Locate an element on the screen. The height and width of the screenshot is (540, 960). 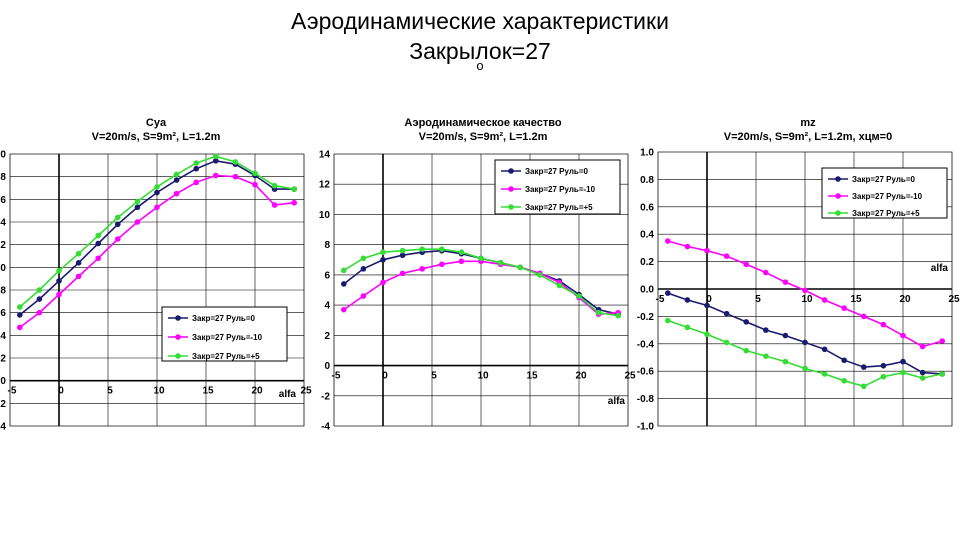
y-tick-label: 1.4 is located at coordinates (3, 223).